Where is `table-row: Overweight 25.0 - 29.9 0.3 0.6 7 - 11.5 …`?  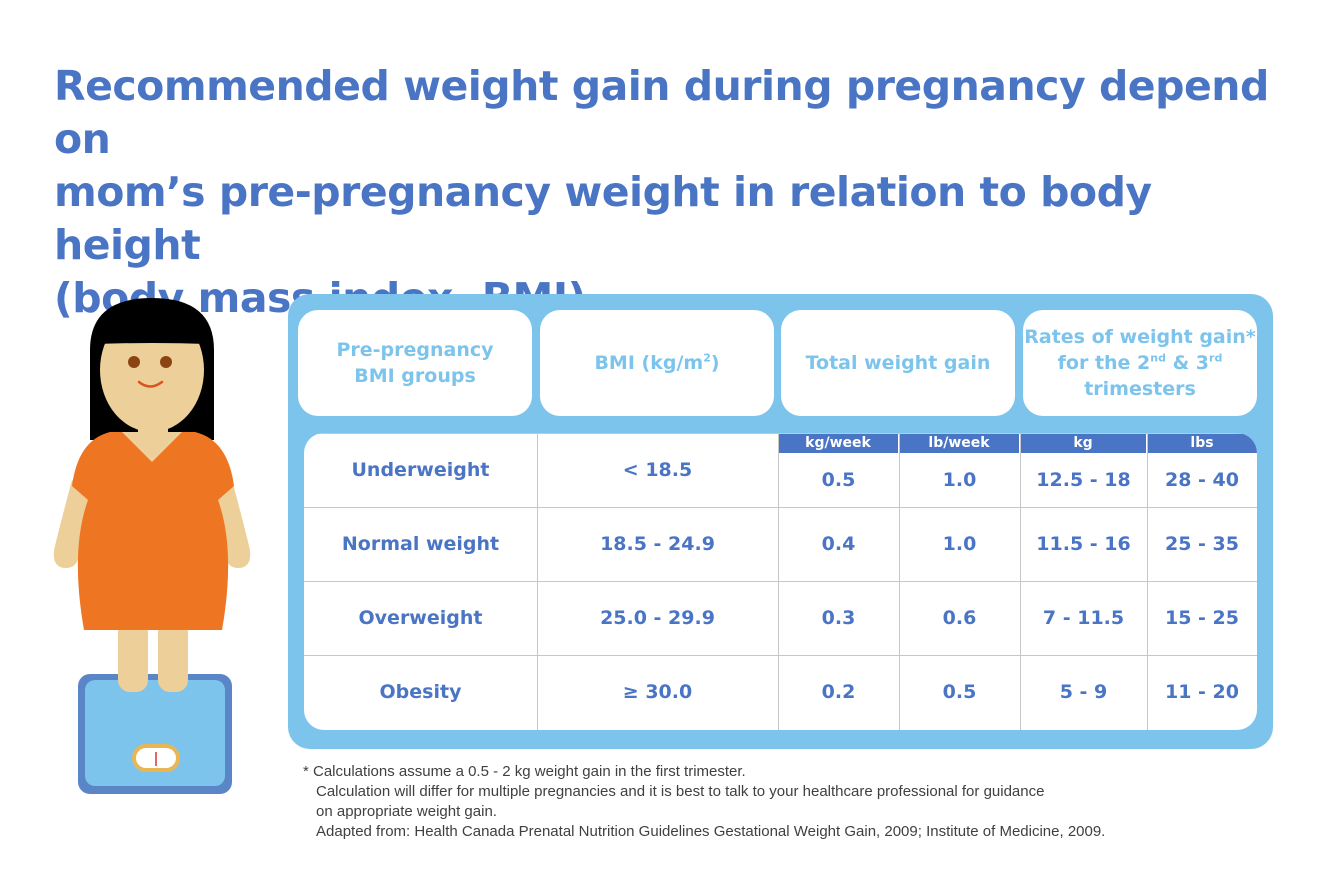
table-row: Overweight 25.0 - 29.9 0.3 0.6 7 - 11.5 … is located at coordinates (780, 617).